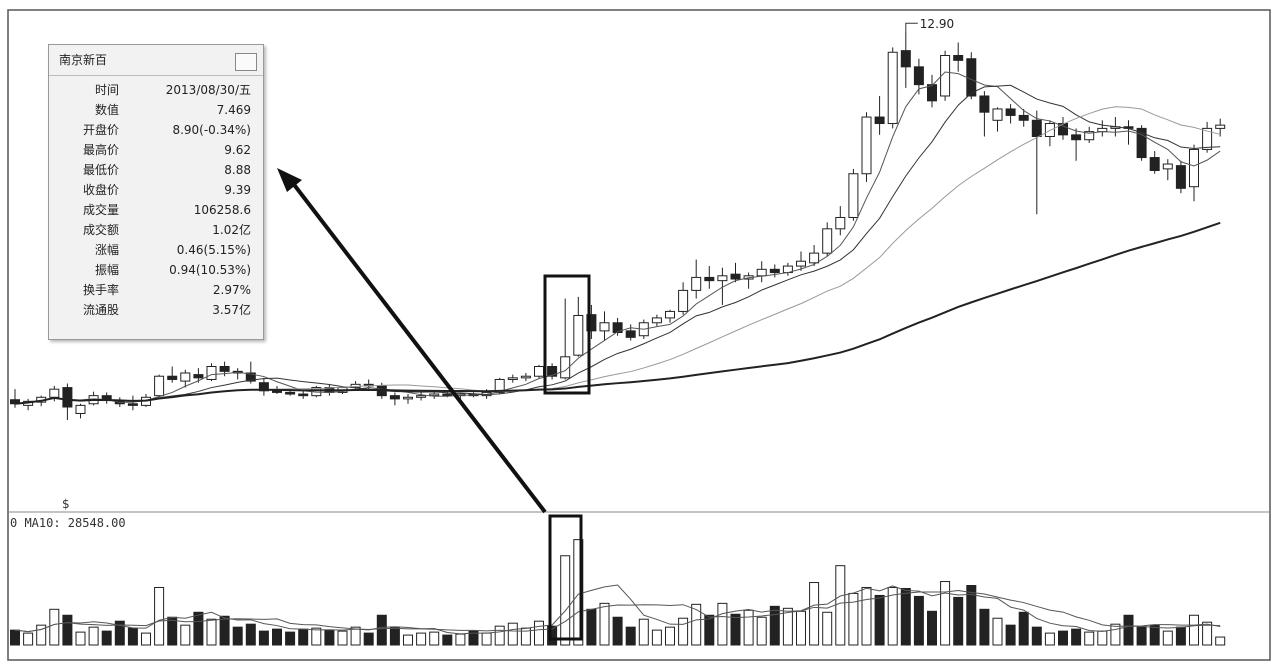  What do you see at coordinates (418, 347) in the screenshot?
I see `arrow` at bounding box center [418, 347].